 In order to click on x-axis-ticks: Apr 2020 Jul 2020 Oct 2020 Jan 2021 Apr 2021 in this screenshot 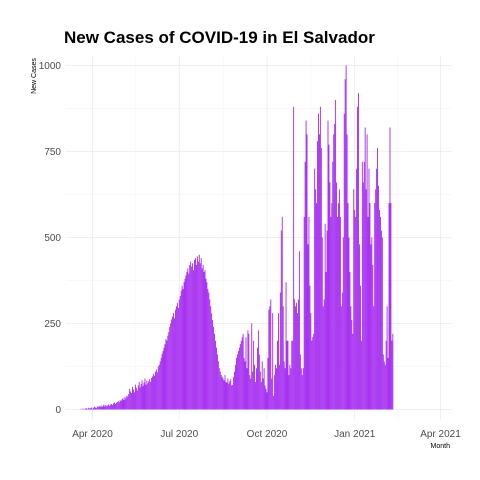, I will do `click(266, 434)`.